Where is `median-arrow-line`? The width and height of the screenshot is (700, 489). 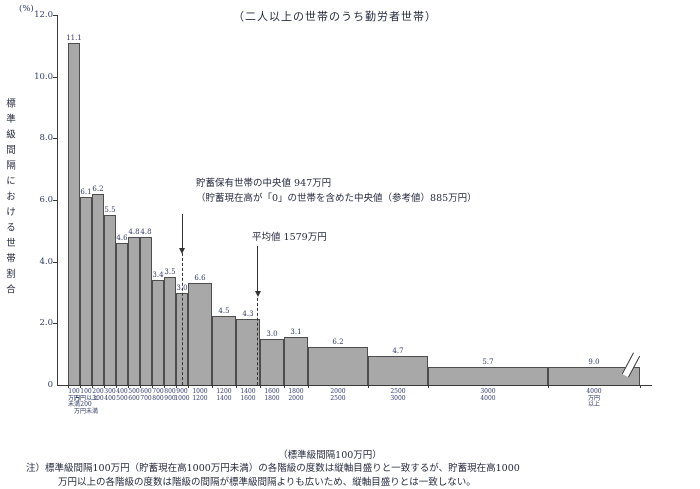
median-arrow-line is located at coordinates (182, 231).